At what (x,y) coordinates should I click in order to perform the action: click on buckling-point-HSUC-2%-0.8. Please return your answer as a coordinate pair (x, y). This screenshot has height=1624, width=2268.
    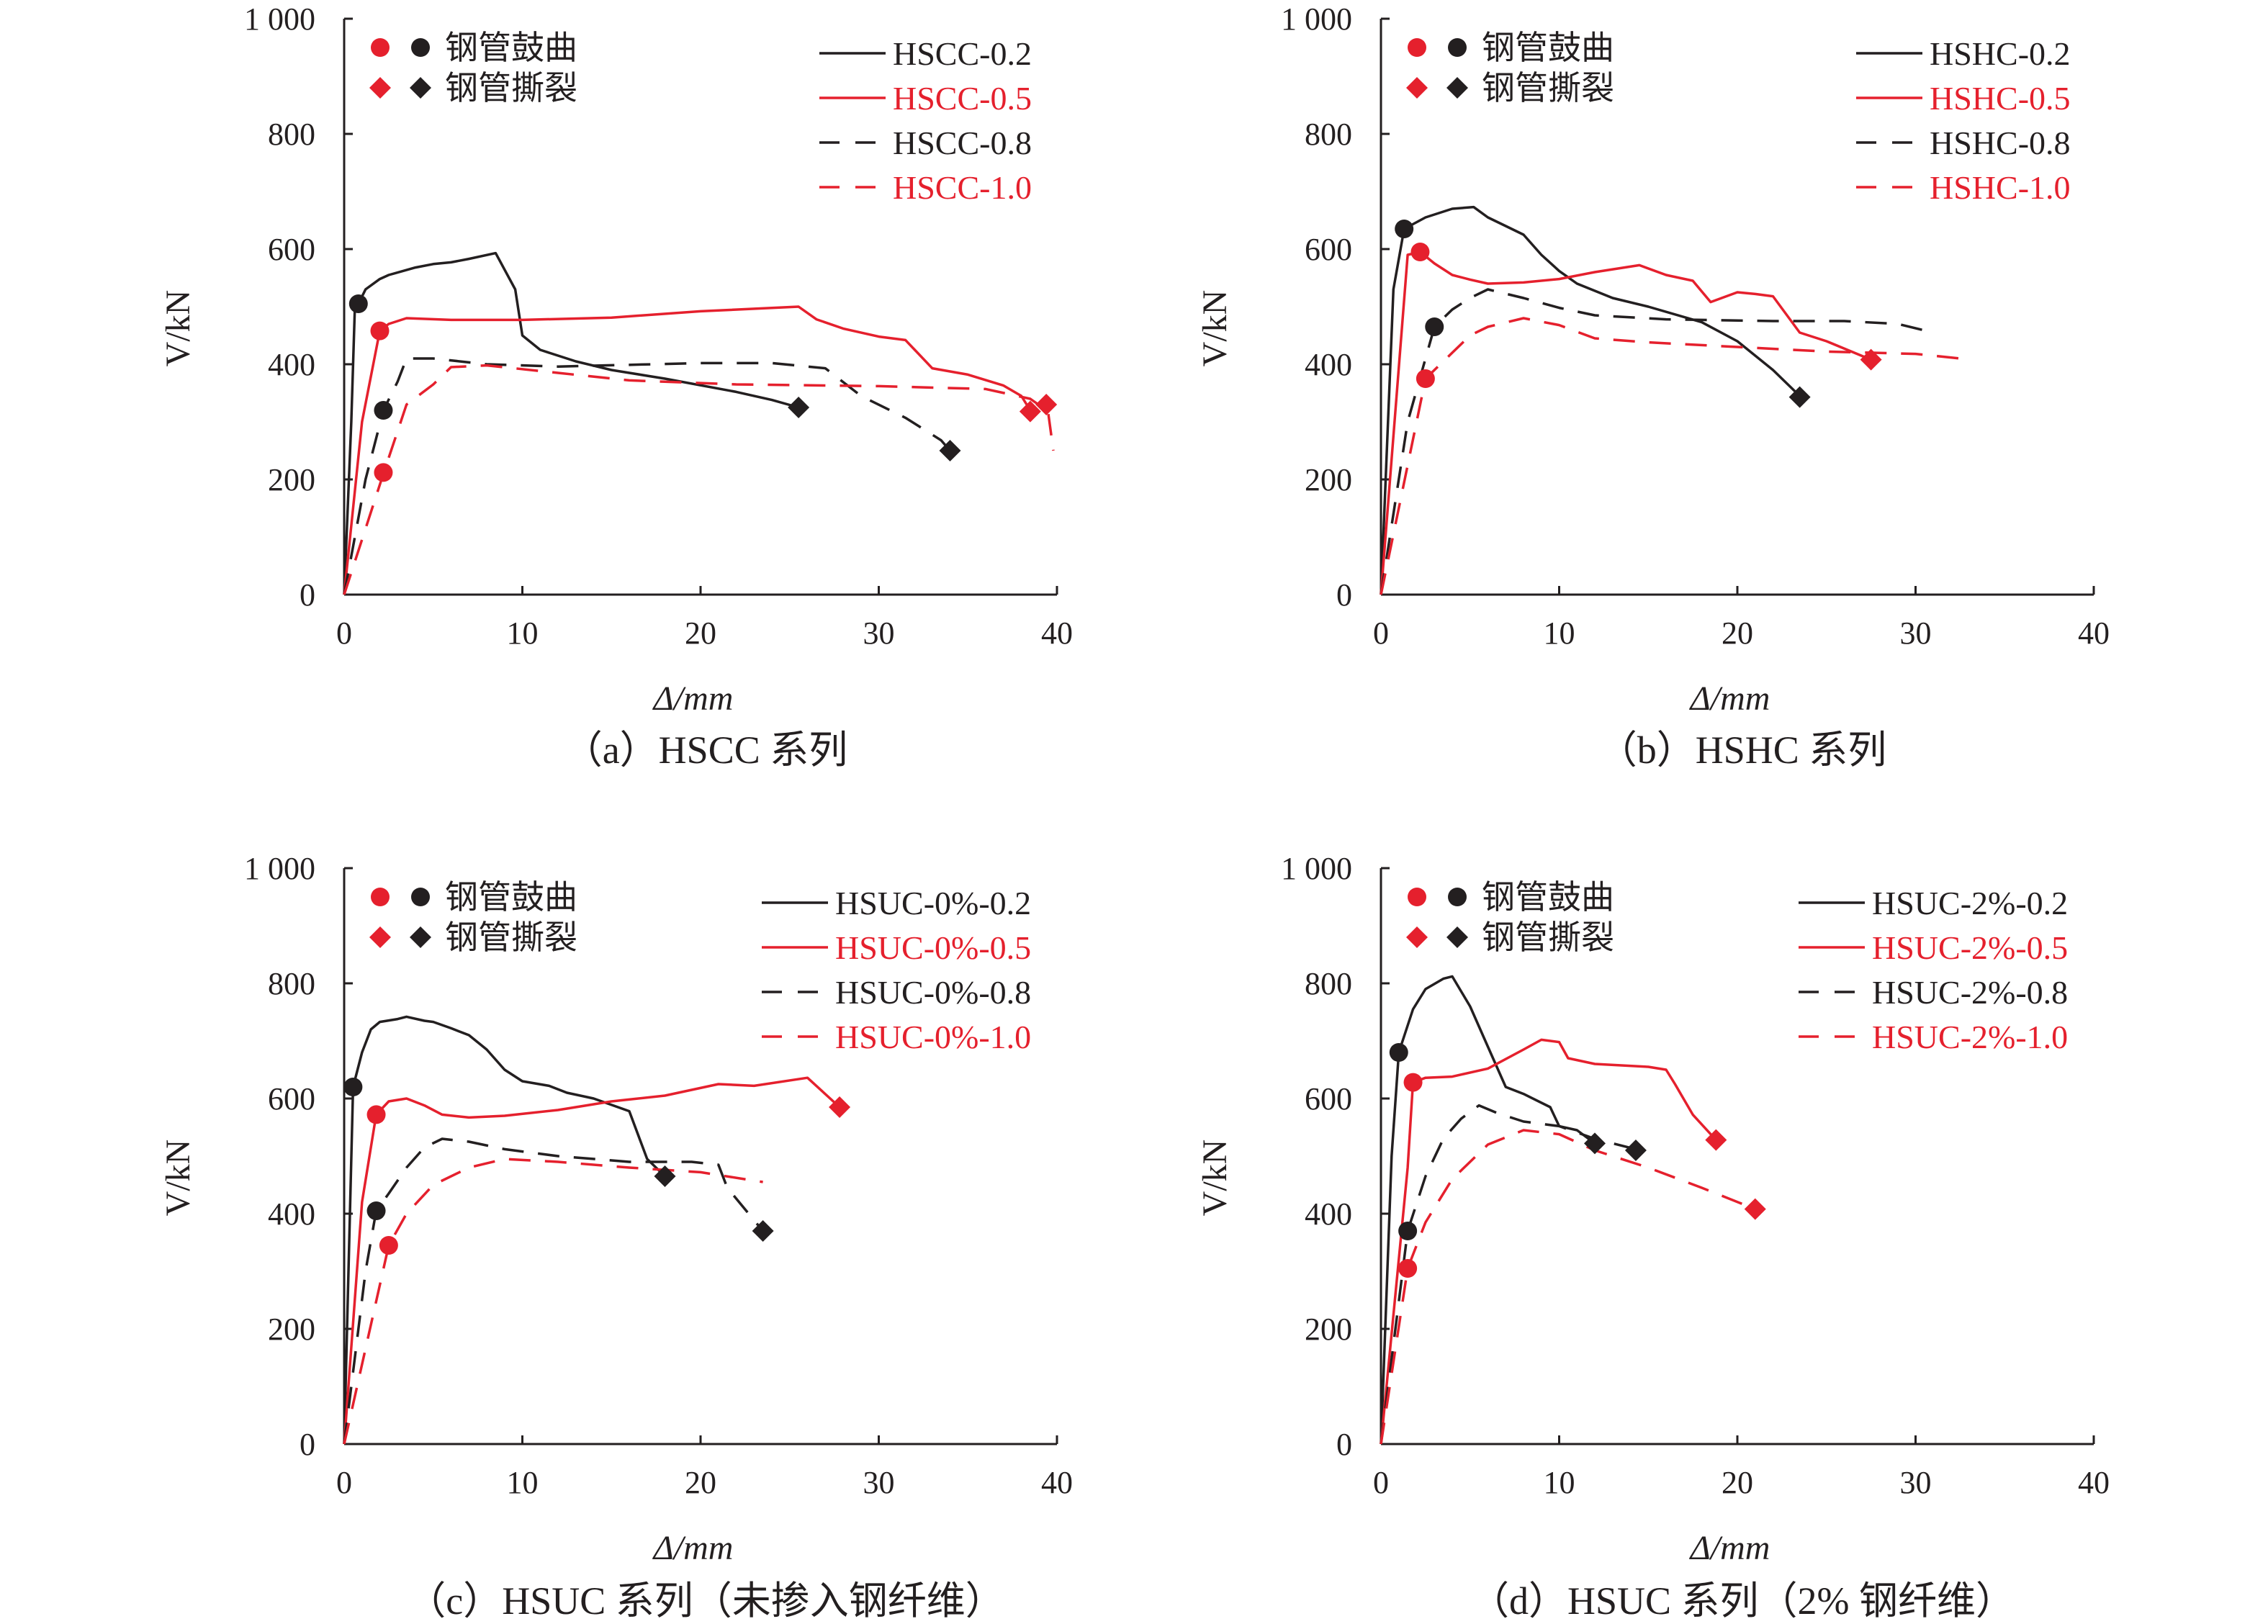
    Looking at the image, I should click on (1408, 1231).